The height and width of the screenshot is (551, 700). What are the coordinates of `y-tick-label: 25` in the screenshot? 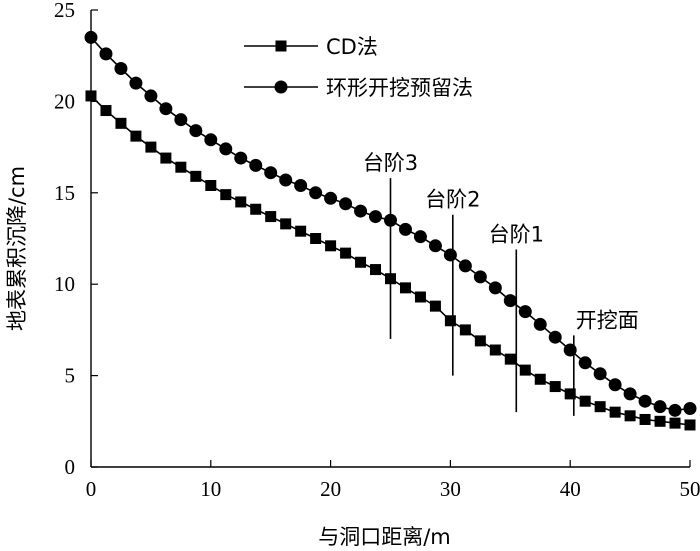 It's located at (64, 11).